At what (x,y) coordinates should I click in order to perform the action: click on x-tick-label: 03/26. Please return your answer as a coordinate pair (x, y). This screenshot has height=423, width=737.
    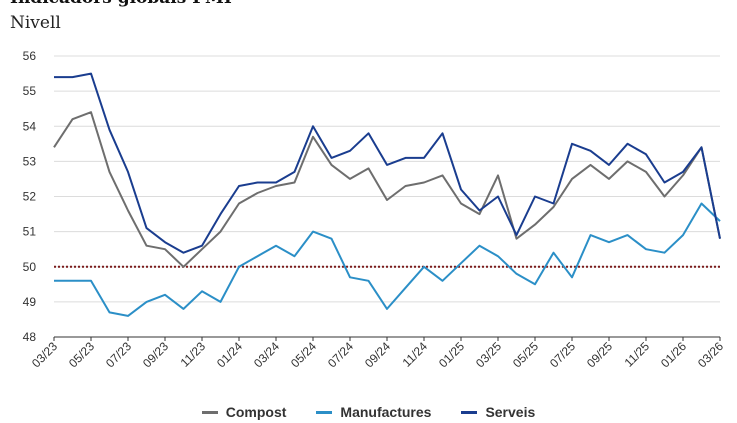
    Looking at the image, I should click on (710, 354).